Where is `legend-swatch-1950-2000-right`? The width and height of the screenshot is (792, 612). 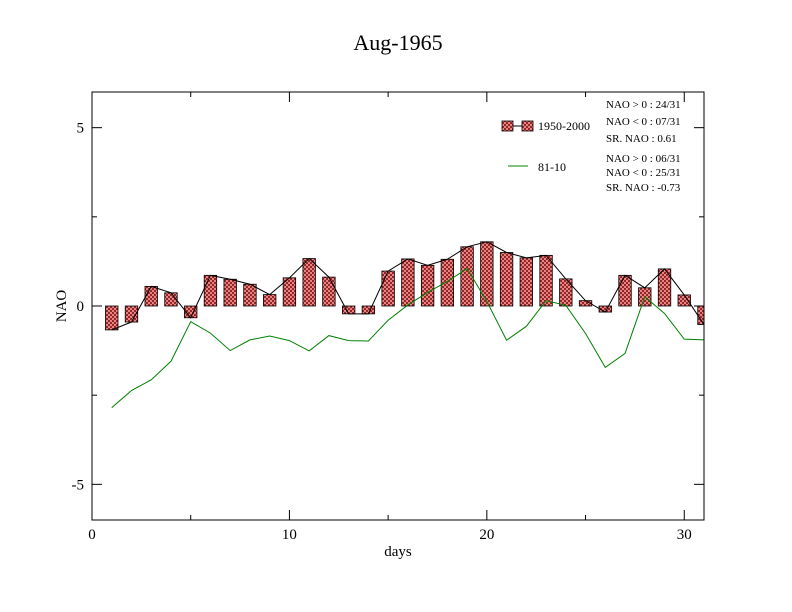 legend-swatch-1950-2000-right is located at coordinates (527, 126).